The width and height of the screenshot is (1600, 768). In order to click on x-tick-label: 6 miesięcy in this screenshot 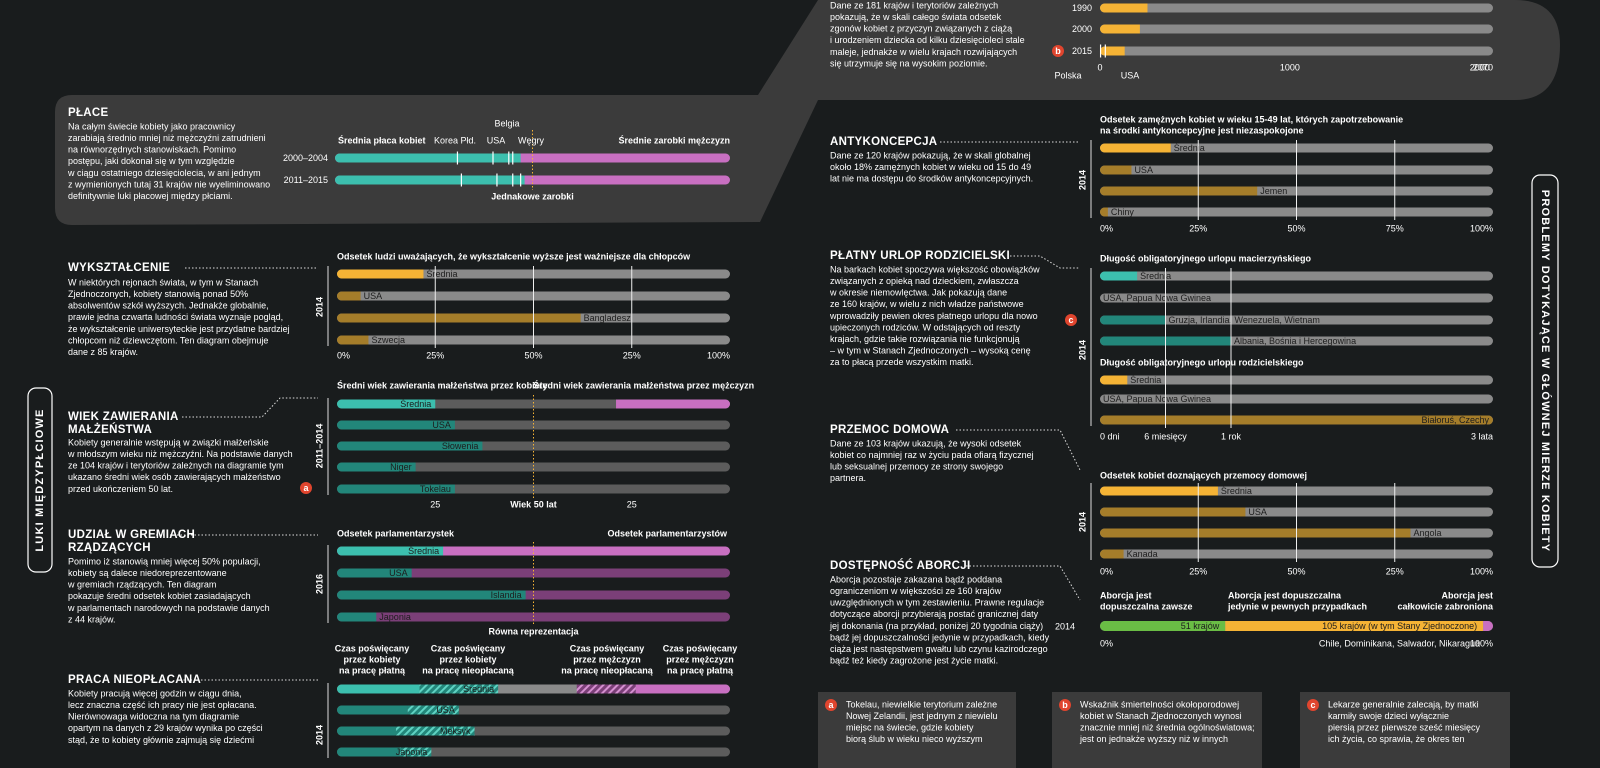, I will do `click(1165, 436)`.